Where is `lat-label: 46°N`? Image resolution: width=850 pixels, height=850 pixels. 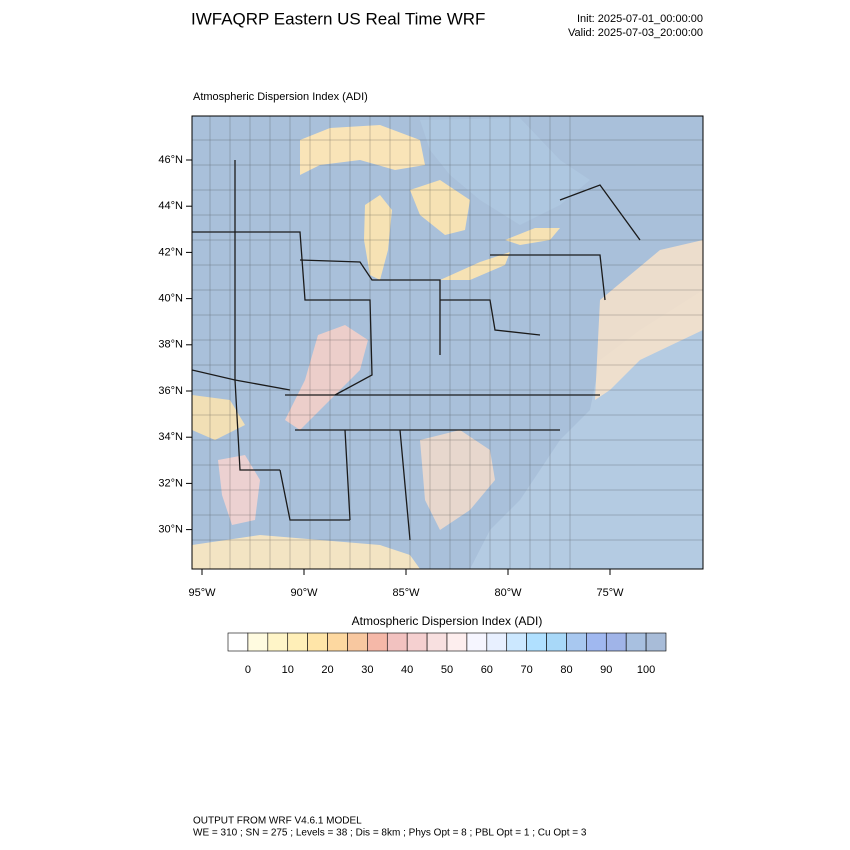 lat-label: 46°N is located at coordinates (170, 160).